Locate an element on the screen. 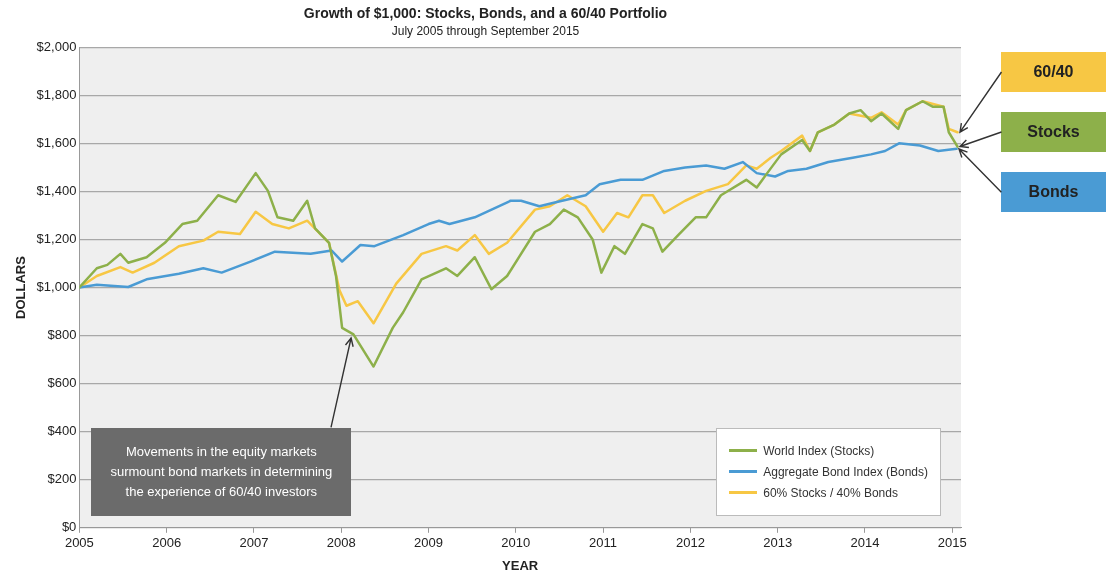  y-axis-title: DOLLARS is located at coordinates (21, 287).